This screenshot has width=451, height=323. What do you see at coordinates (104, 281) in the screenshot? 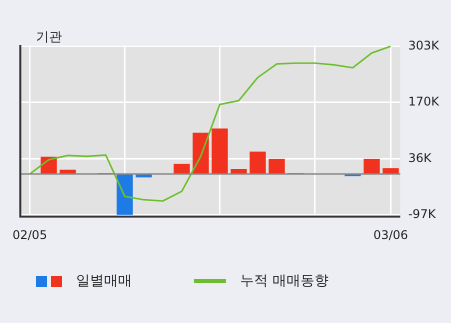
I see `legend-label: 일별매매` at bounding box center [104, 281].